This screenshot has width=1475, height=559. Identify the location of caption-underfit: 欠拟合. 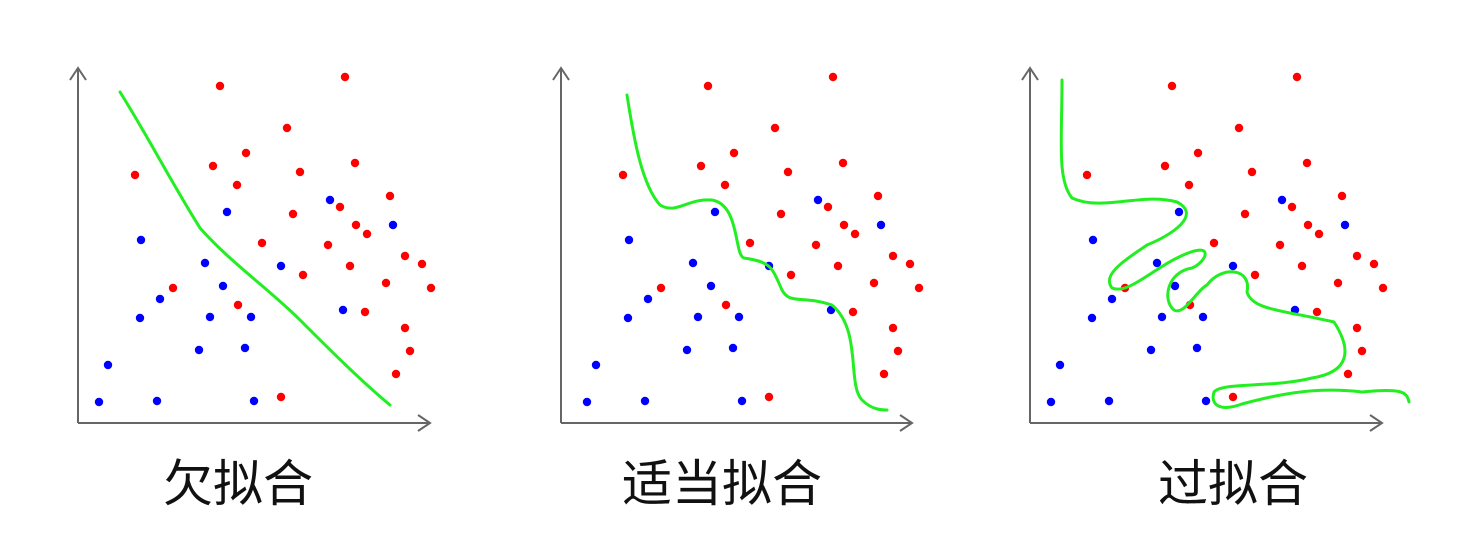
(238, 484).